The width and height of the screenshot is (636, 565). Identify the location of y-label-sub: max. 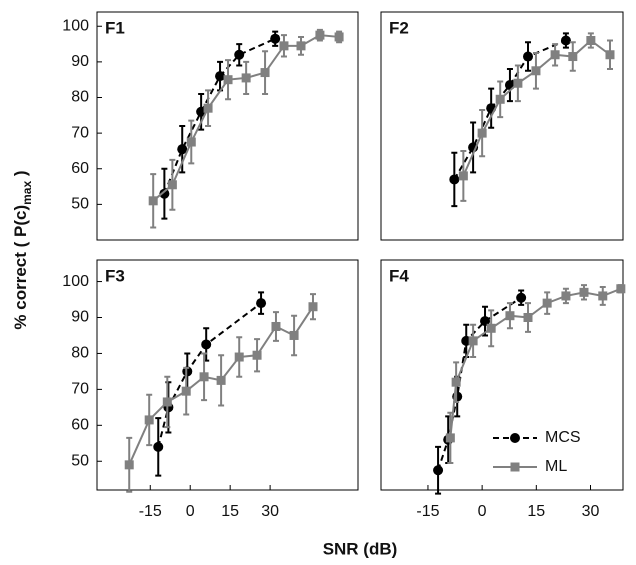
(27, 193).